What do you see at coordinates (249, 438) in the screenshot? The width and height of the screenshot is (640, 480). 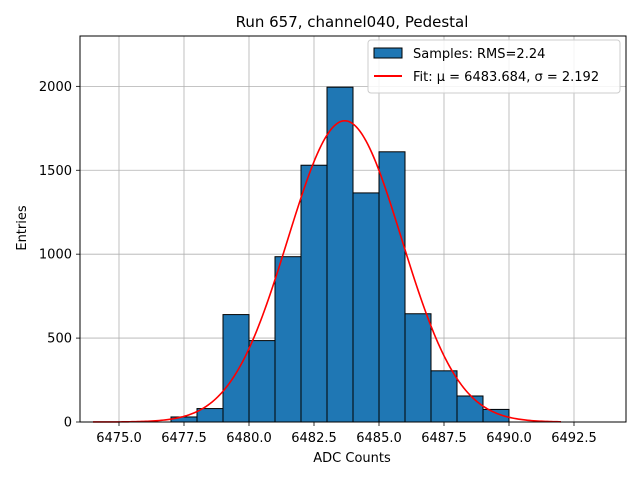 I see `x-tick-label: 6480.0` at bounding box center [249, 438].